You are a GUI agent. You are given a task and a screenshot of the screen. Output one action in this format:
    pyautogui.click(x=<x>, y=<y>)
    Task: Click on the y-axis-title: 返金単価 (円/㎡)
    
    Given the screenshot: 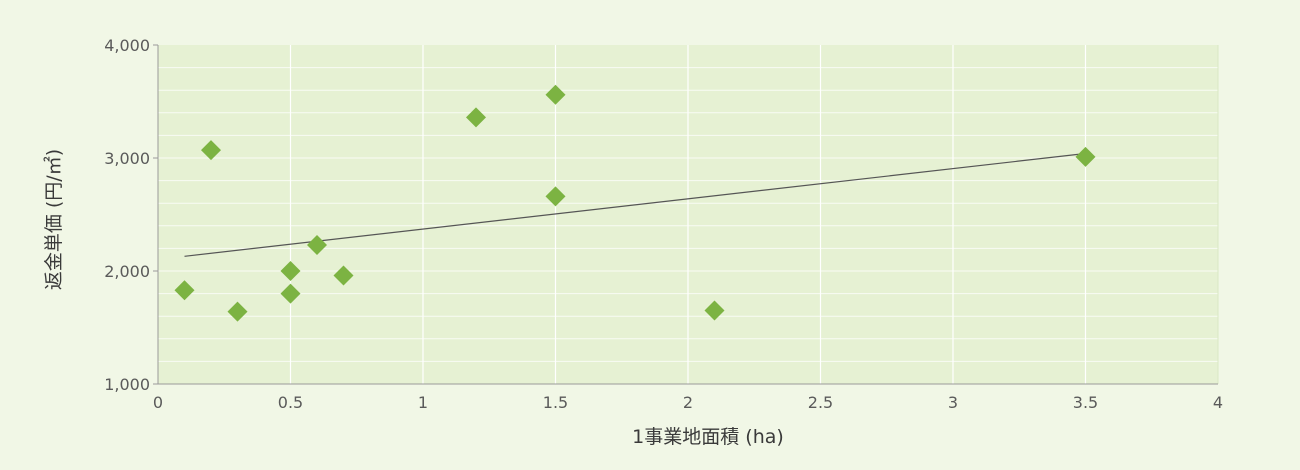 What is the action you would take?
    pyautogui.click(x=53, y=219)
    